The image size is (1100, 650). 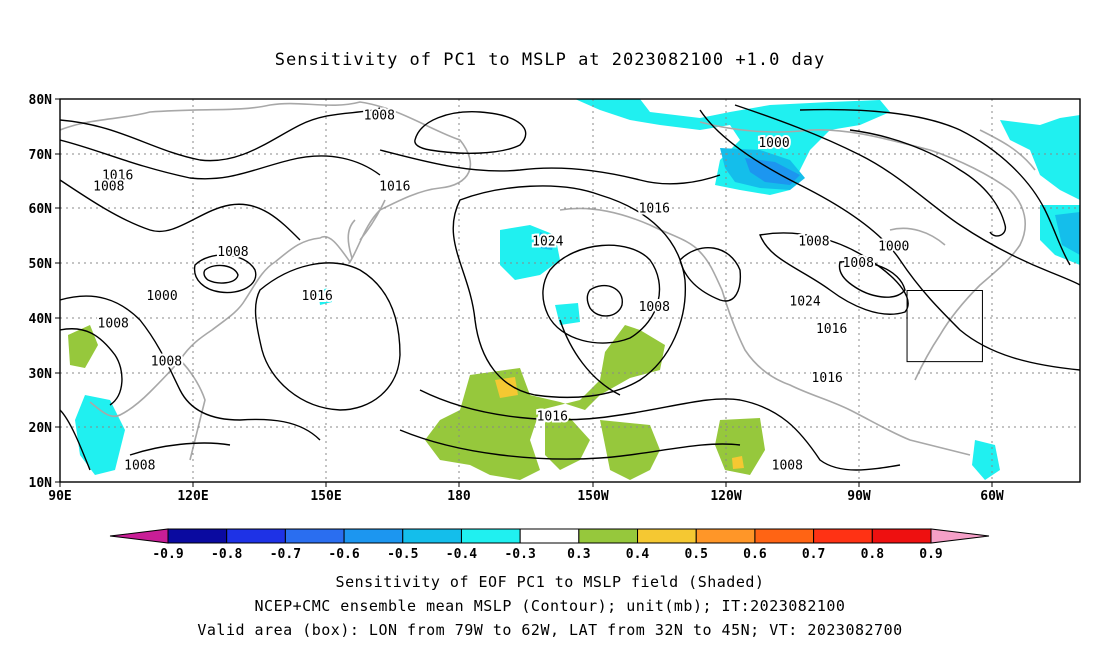 What do you see at coordinates (41, 155) in the screenshot?
I see `lat-label: 70N` at bounding box center [41, 155].